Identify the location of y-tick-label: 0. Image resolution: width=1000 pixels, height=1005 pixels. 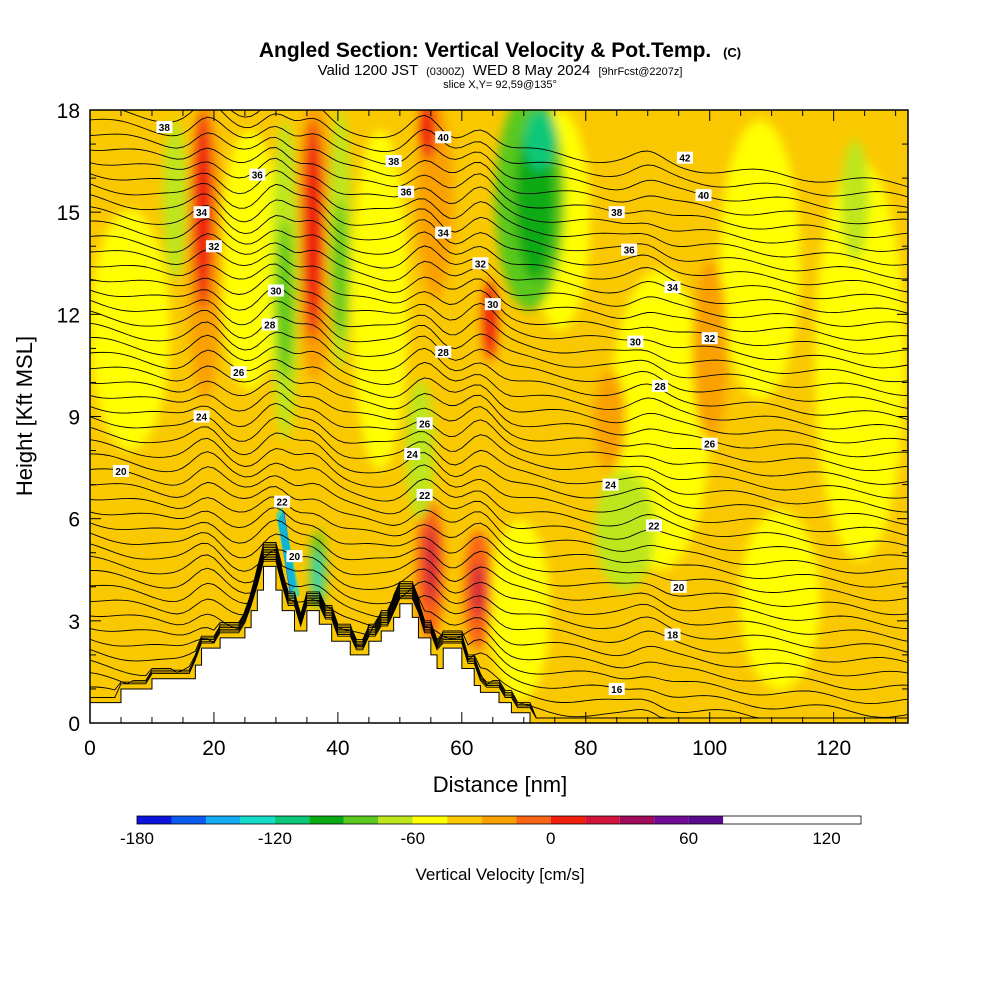
(74, 724).